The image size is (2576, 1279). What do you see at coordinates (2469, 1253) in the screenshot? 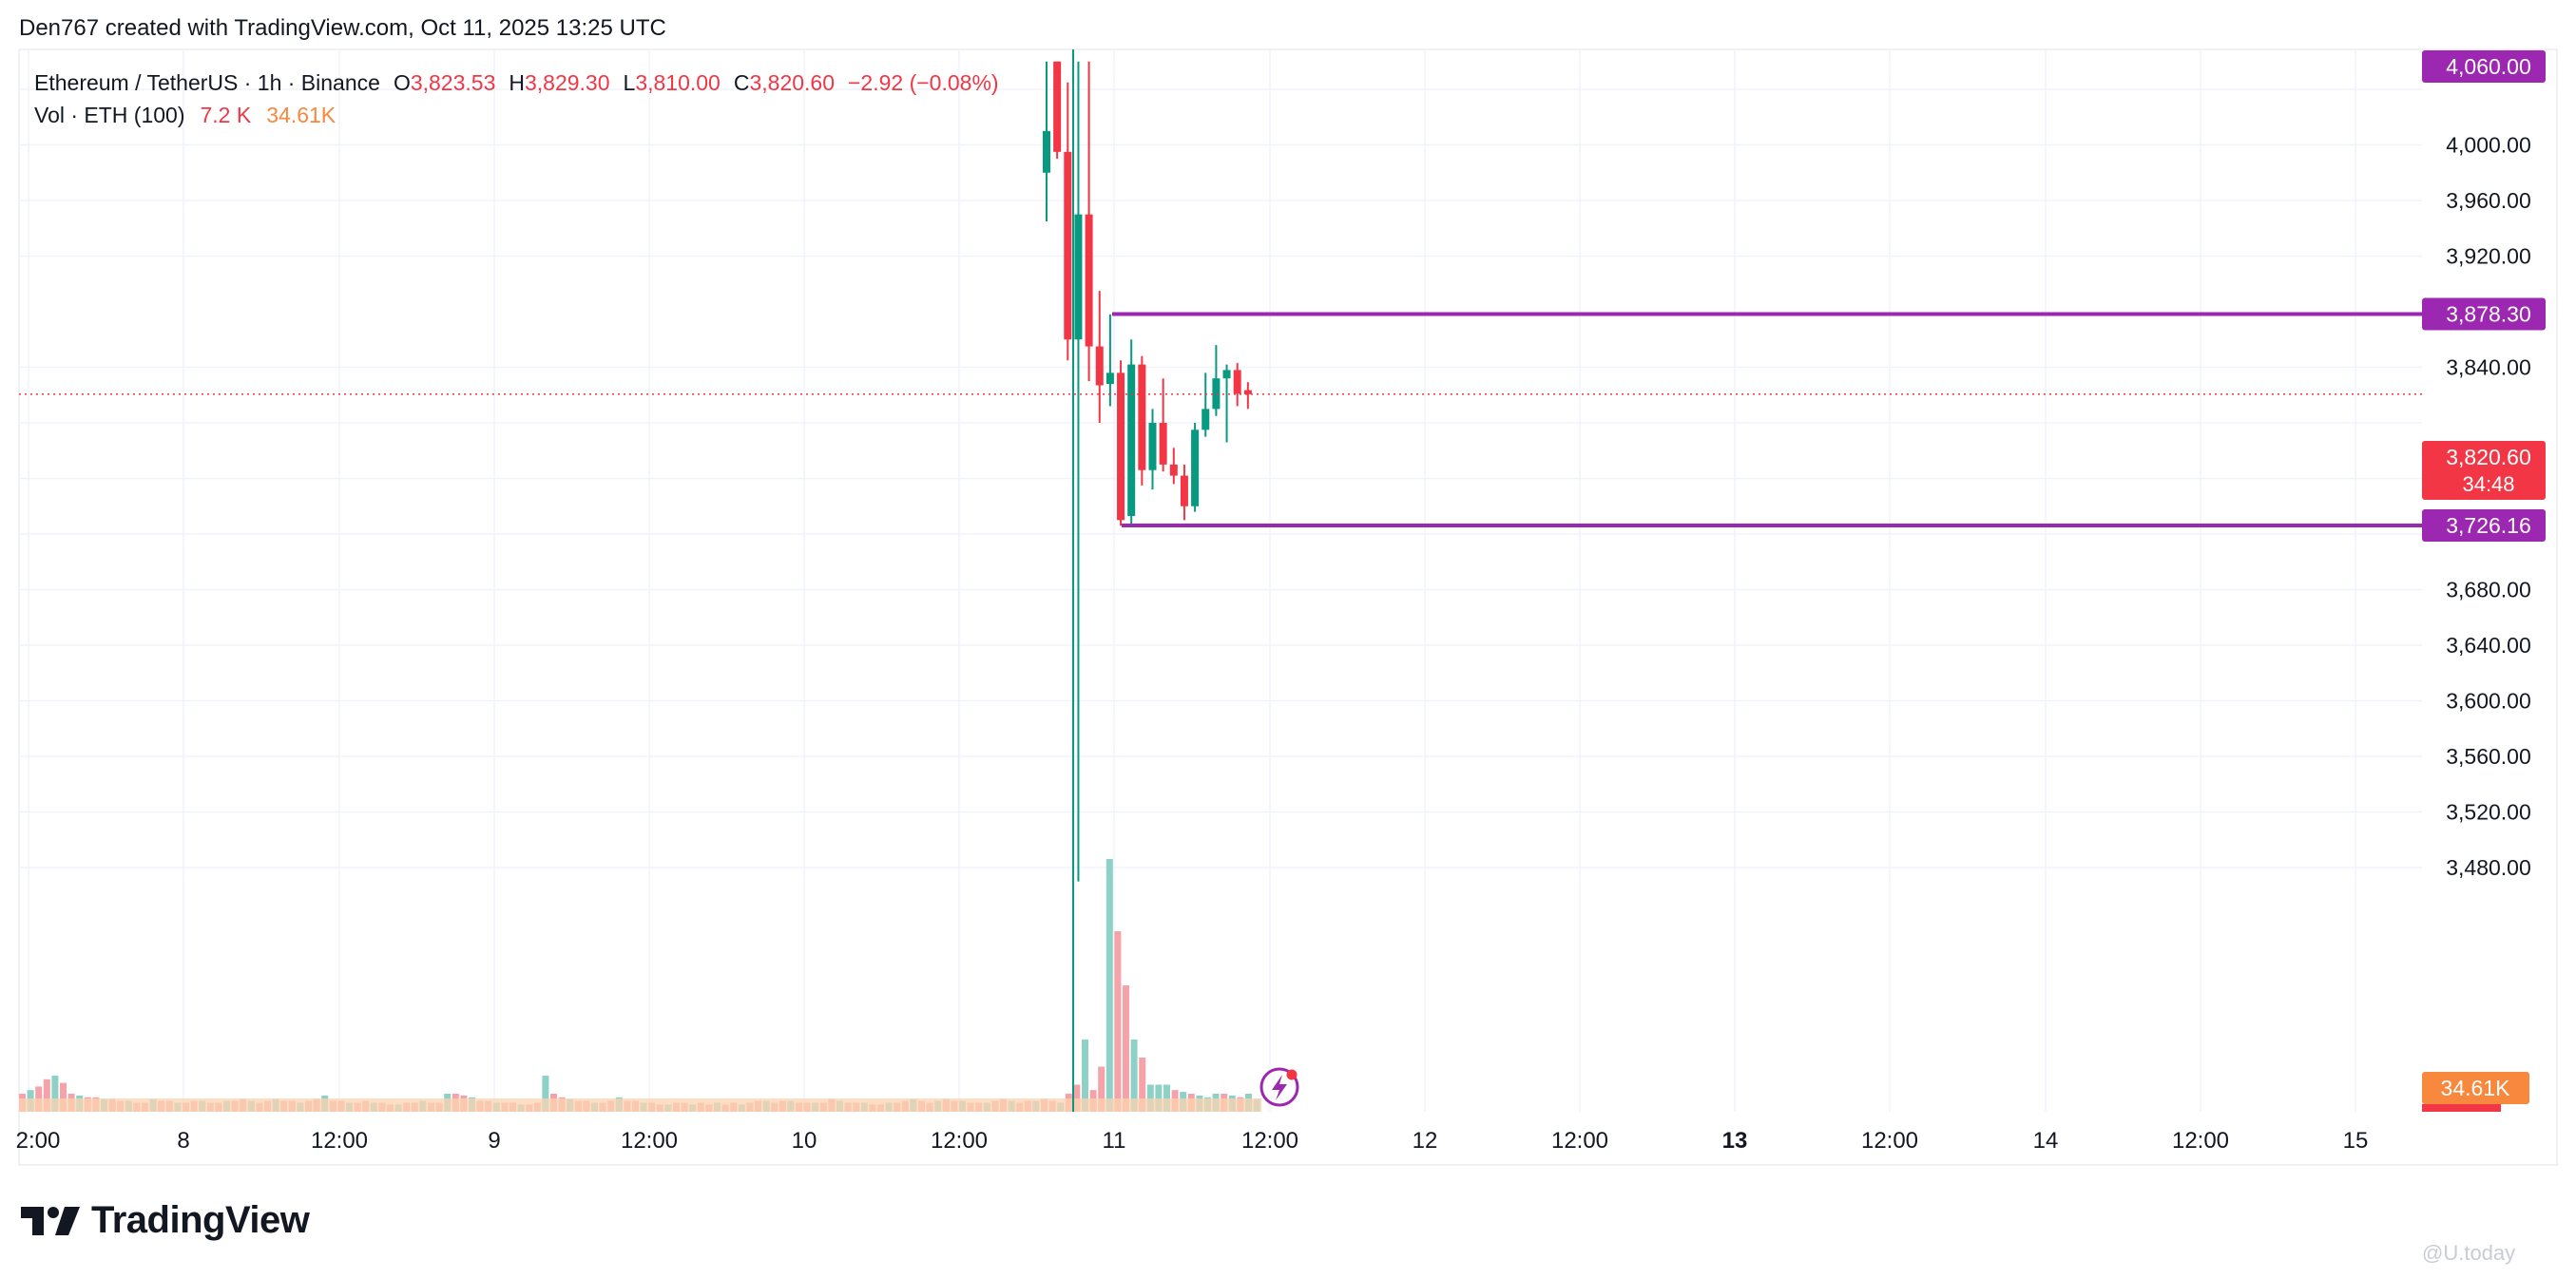
I see `watermark: @U.today` at bounding box center [2469, 1253].